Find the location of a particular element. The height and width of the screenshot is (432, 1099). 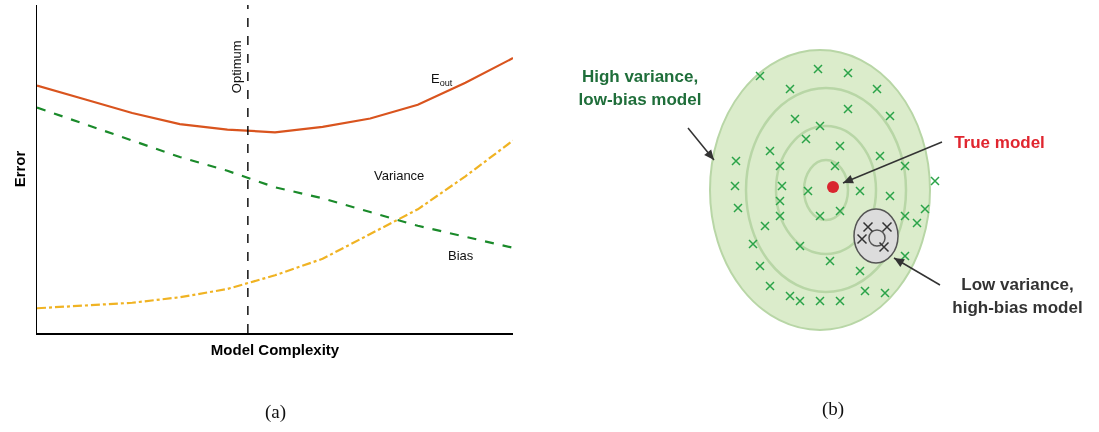

text: True model is located at coordinates (999, 143).